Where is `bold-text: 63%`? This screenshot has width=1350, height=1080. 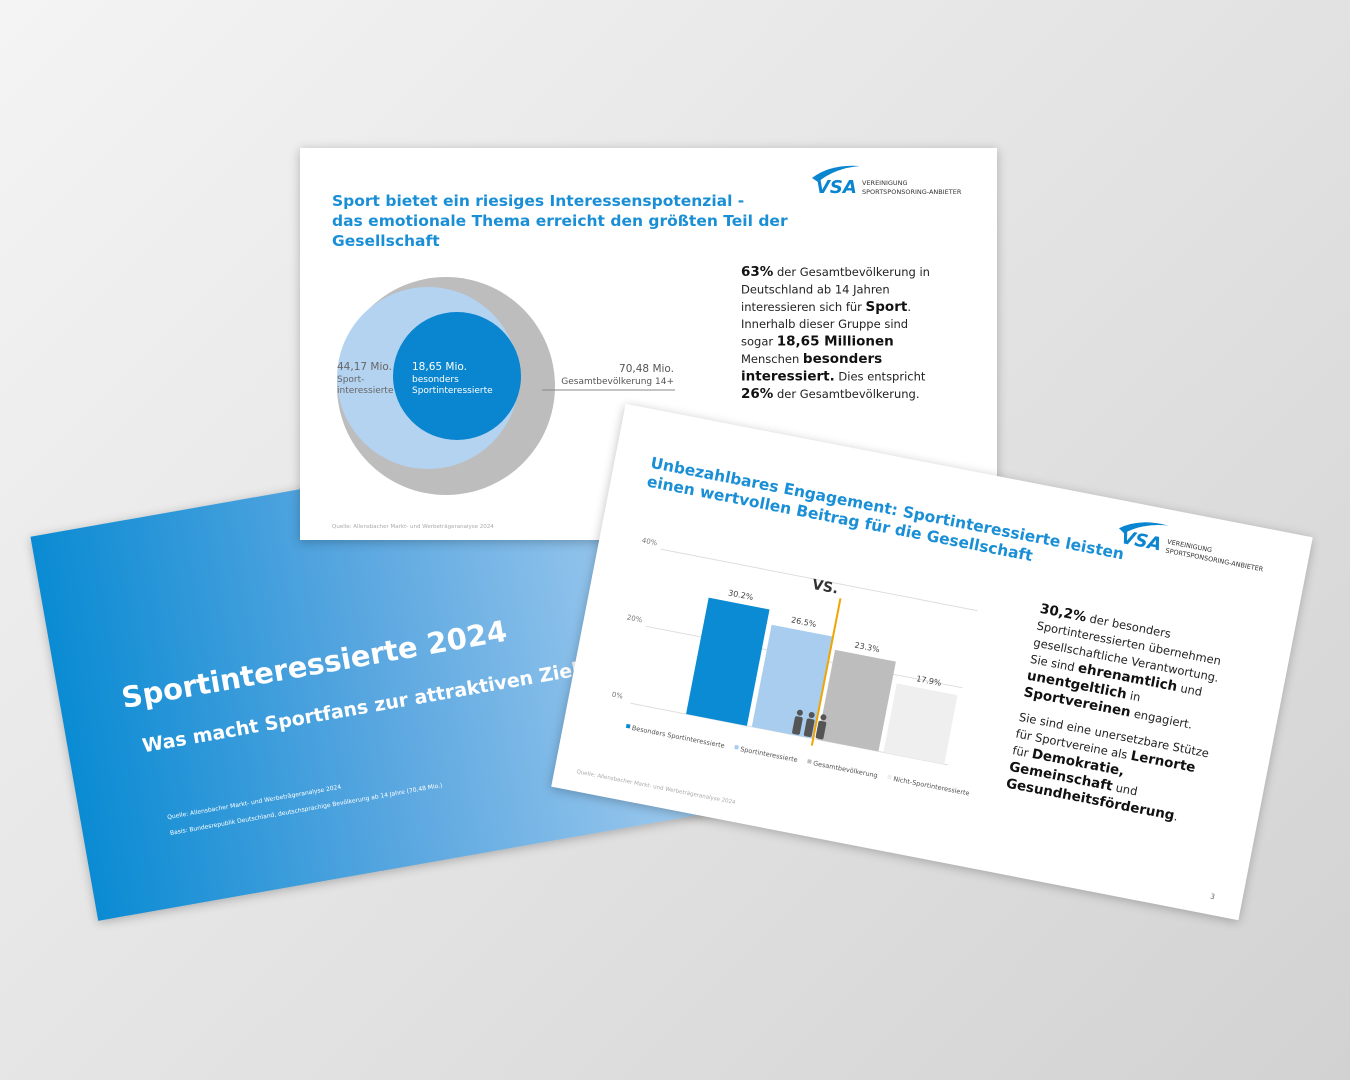 bold-text: 63% is located at coordinates (757, 272).